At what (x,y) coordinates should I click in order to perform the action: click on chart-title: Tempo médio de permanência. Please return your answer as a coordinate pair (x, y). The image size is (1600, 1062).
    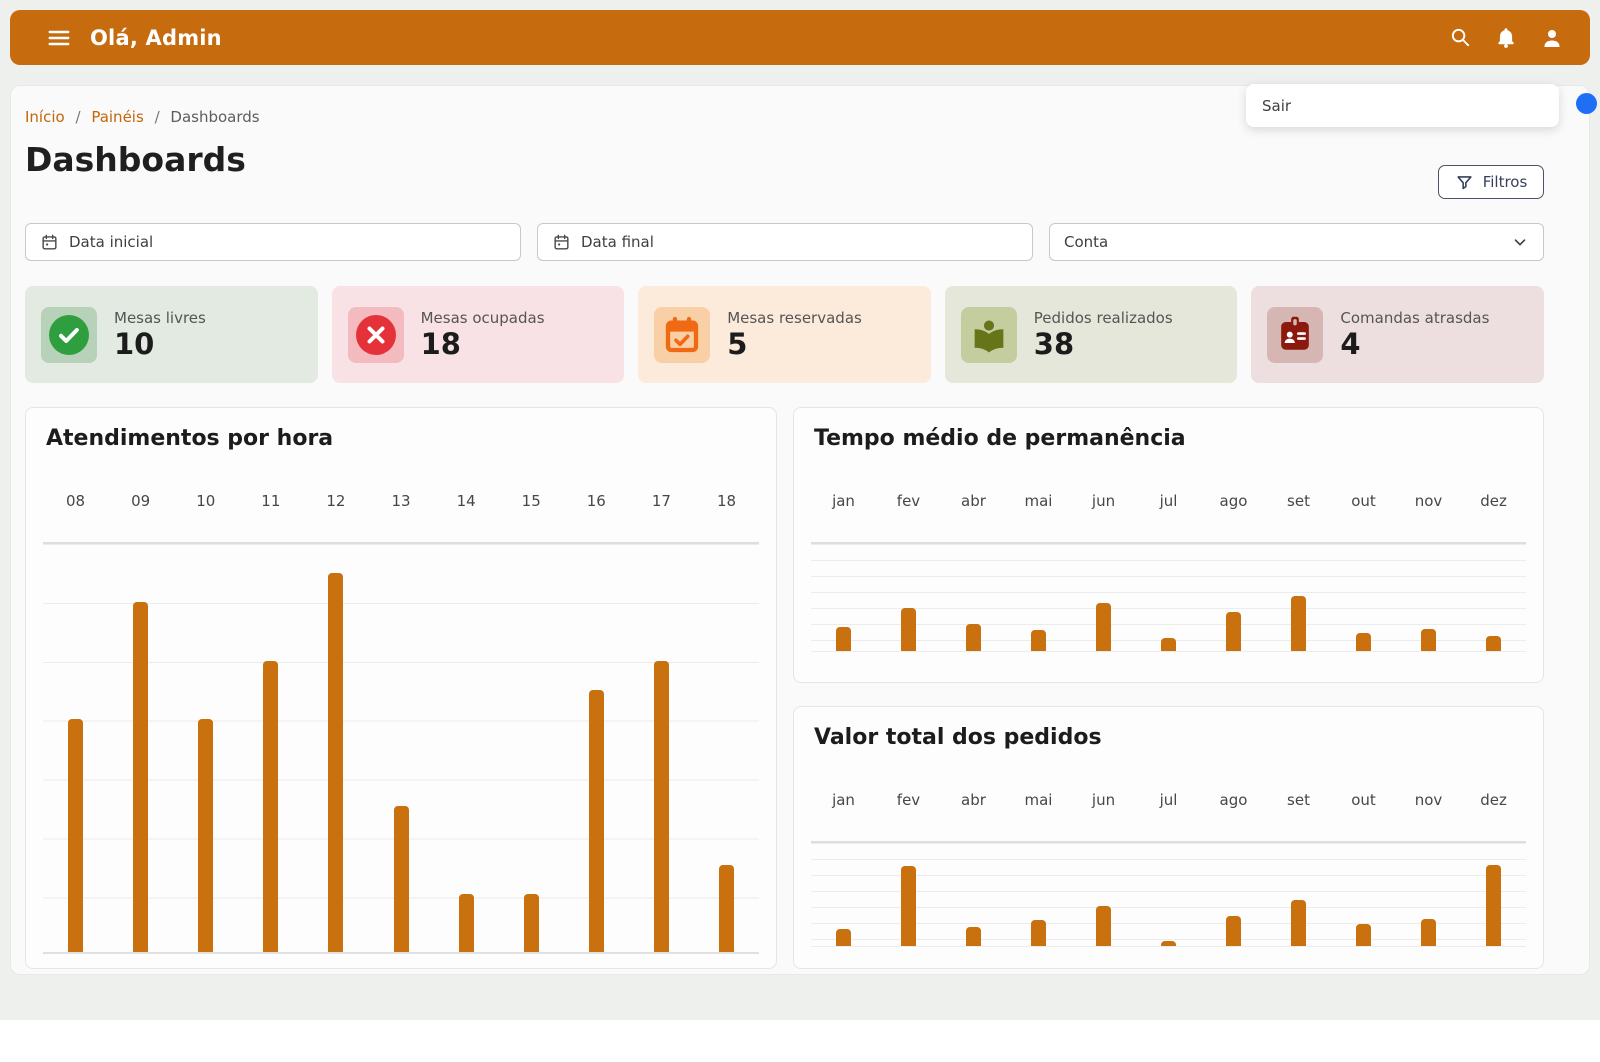
    Looking at the image, I should click on (1000, 438).